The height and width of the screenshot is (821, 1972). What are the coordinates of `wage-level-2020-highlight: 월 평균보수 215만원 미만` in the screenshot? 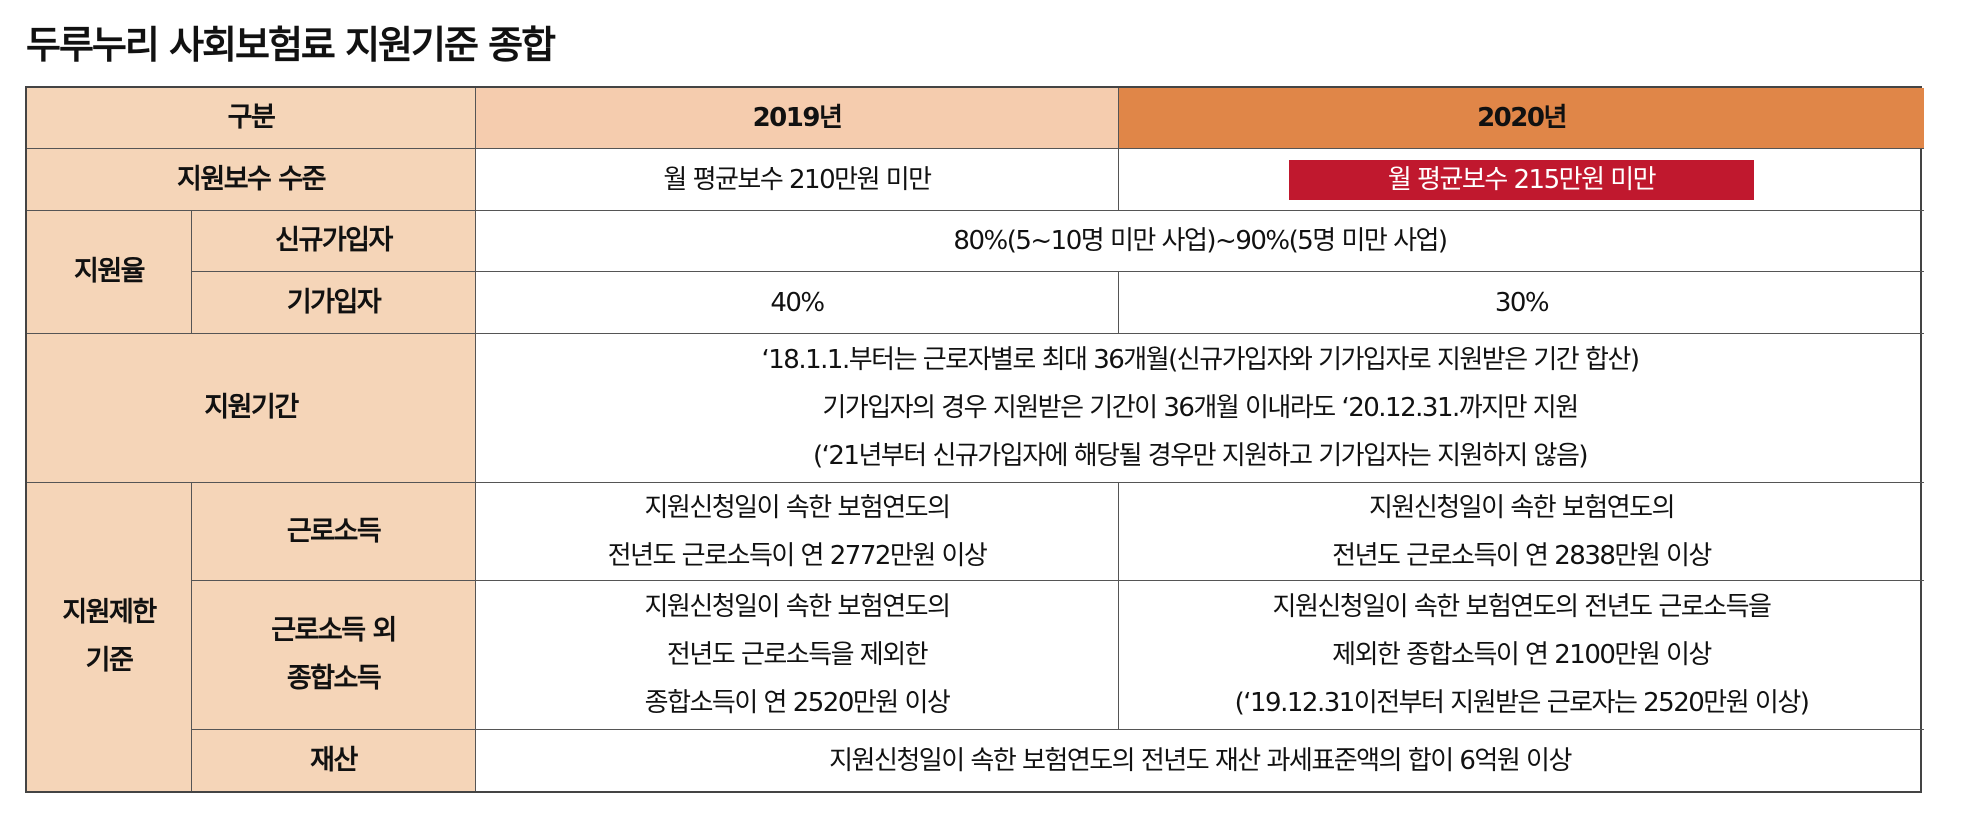 It's located at (1521, 179).